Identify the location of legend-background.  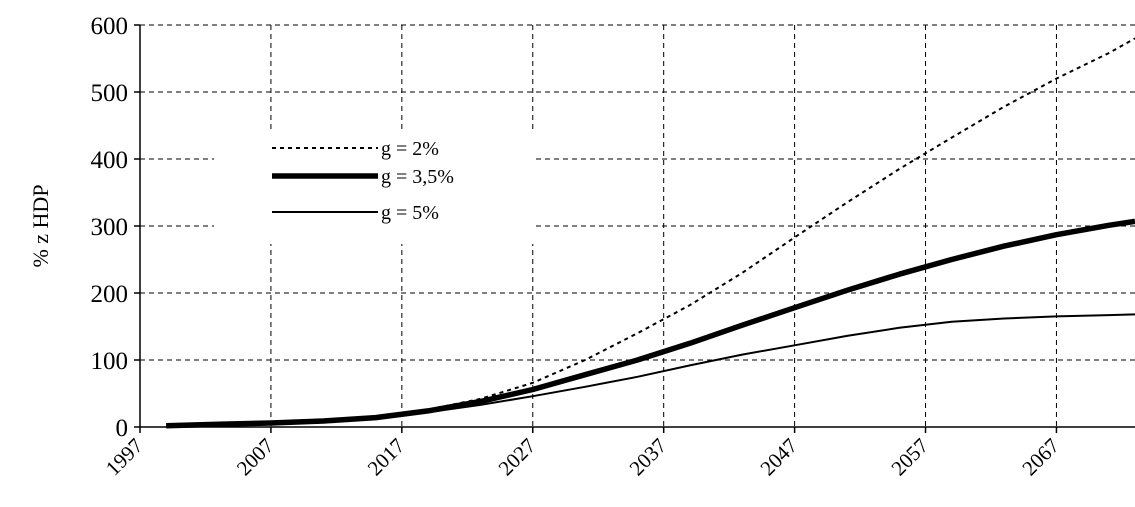
(374, 188).